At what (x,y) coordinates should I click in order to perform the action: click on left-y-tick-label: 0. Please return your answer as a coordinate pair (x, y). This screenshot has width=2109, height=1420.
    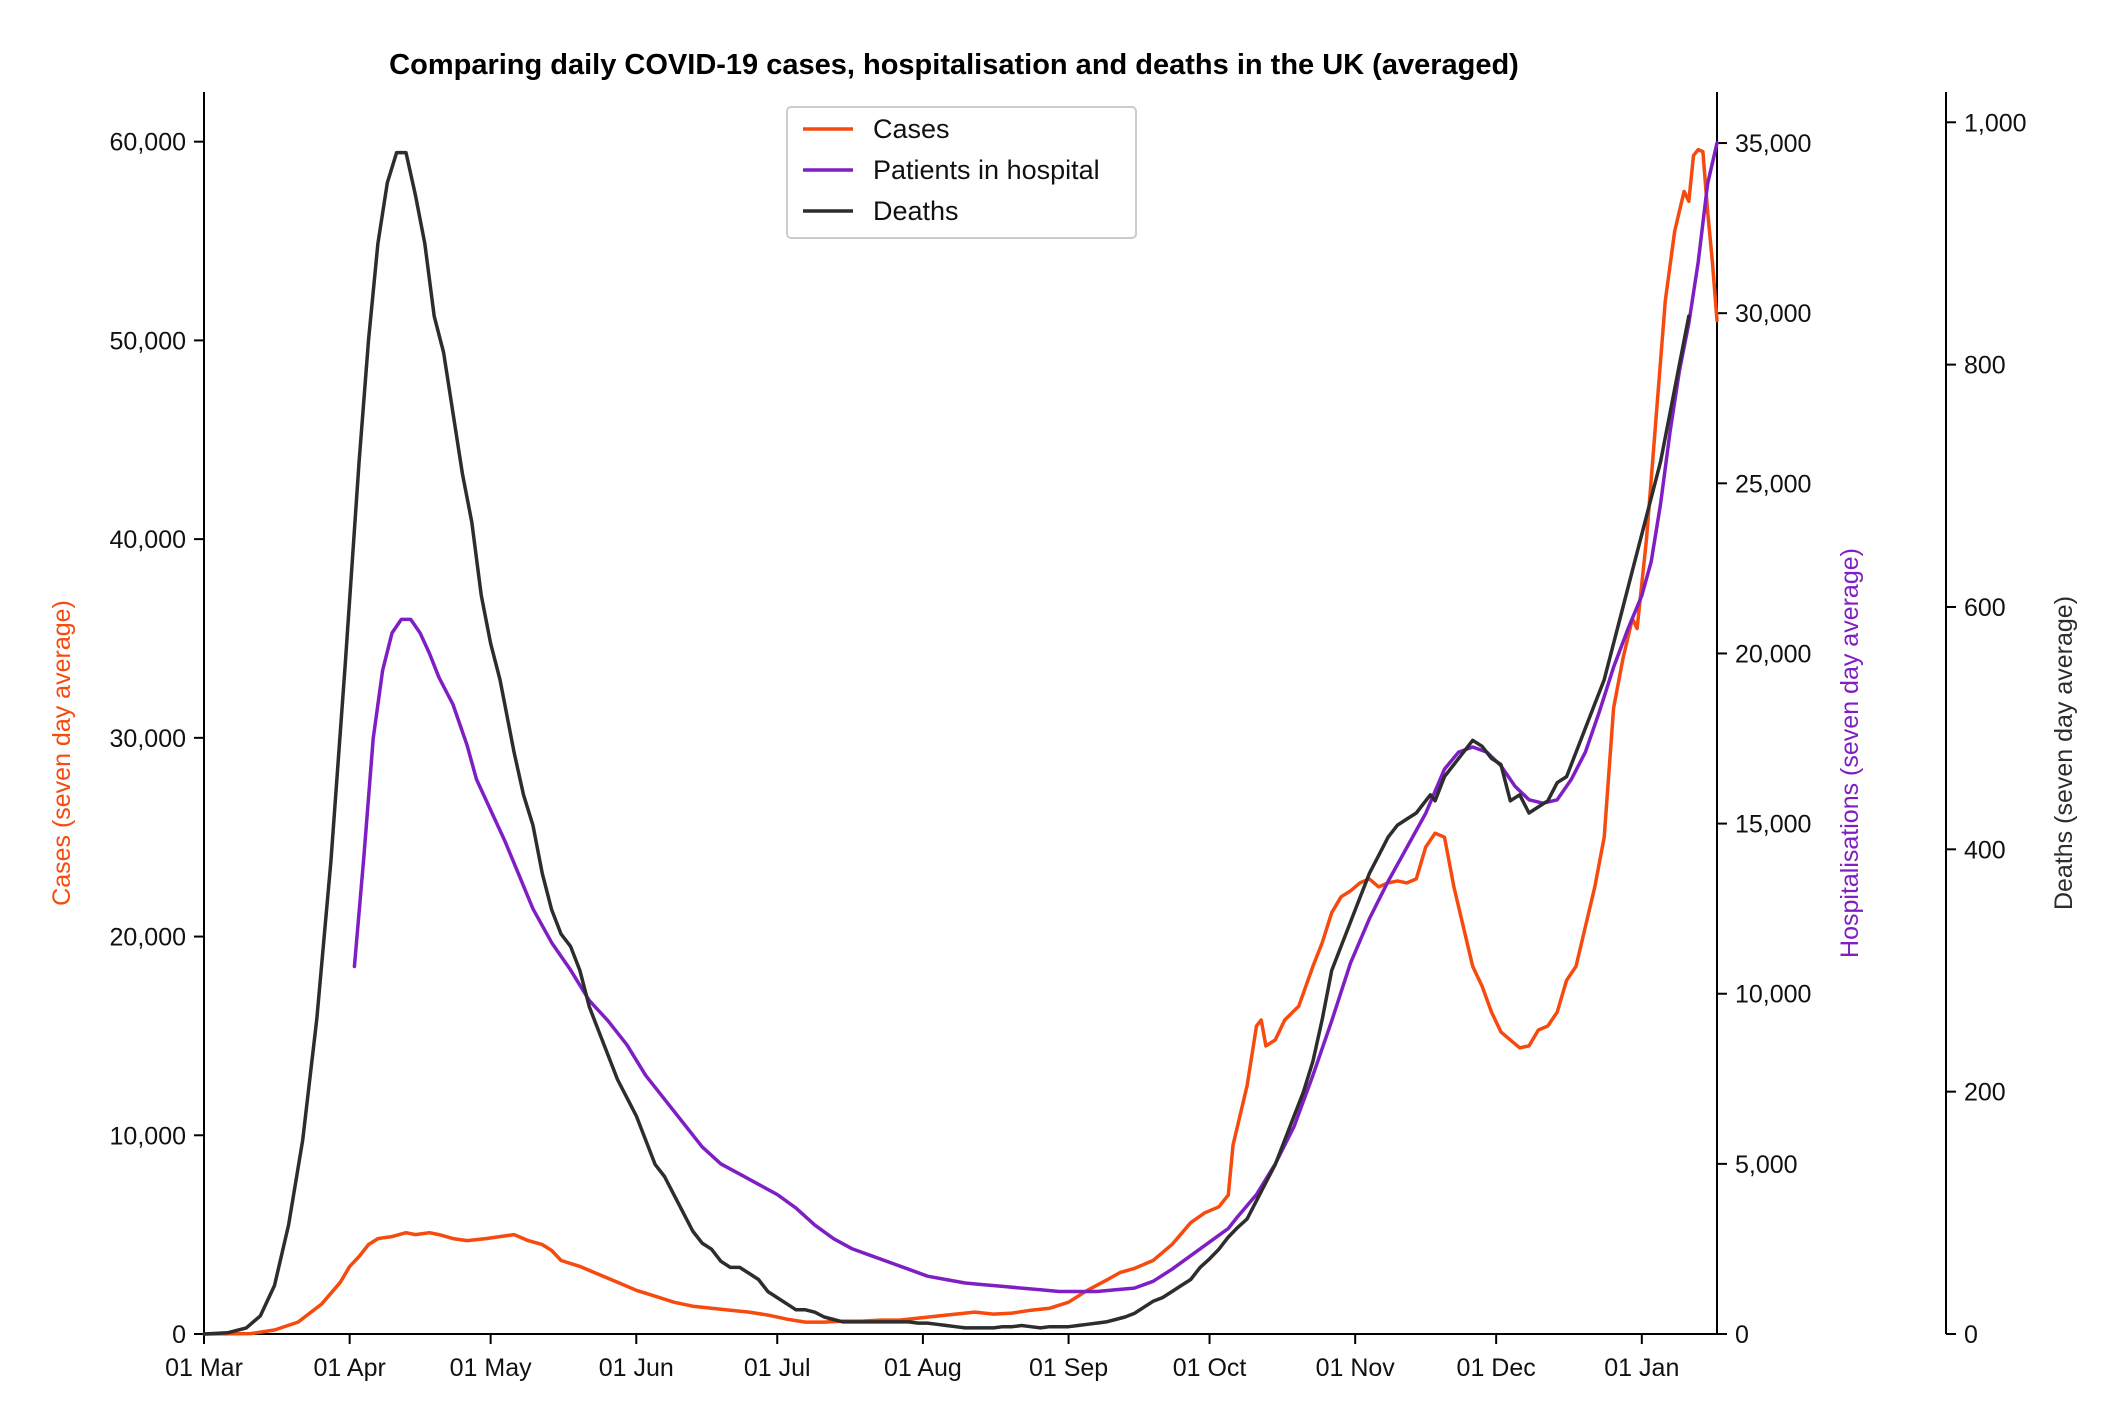
    Looking at the image, I should click on (179, 1335).